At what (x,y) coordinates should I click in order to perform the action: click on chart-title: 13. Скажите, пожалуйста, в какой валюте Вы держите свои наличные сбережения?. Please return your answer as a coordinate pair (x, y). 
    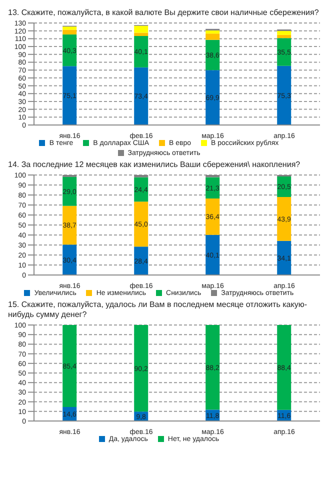
    Looking at the image, I should click on (164, 13).